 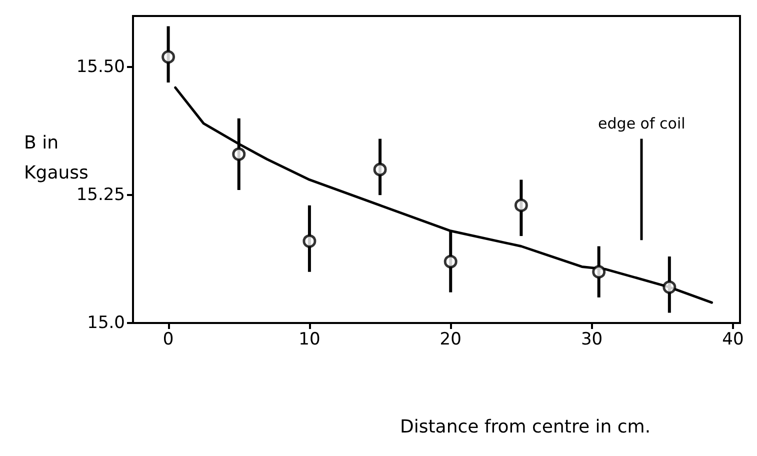 What do you see at coordinates (525, 427) in the screenshot?
I see `x-axis-title: Distance from centre in cm.` at bounding box center [525, 427].